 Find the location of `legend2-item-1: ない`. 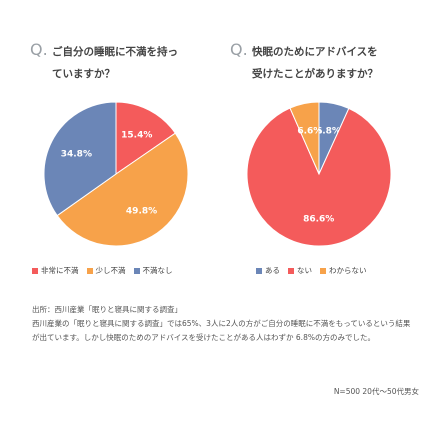

legend2-item-1: ない is located at coordinates (300, 270).